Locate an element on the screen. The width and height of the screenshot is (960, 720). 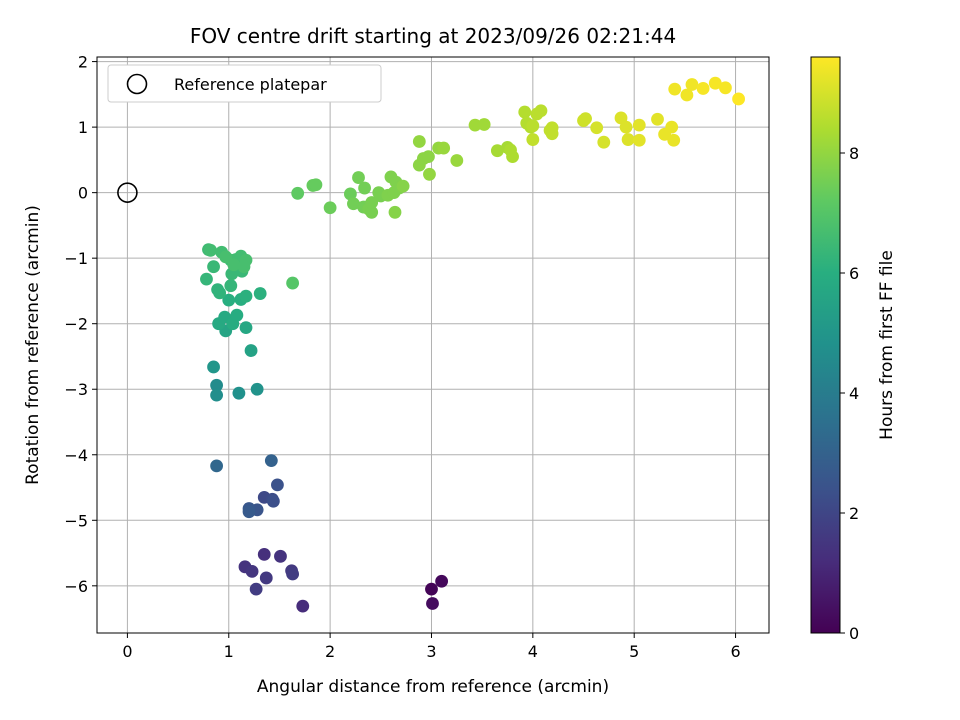
colorbar-tick-label: 6 is located at coordinates (854, 273).